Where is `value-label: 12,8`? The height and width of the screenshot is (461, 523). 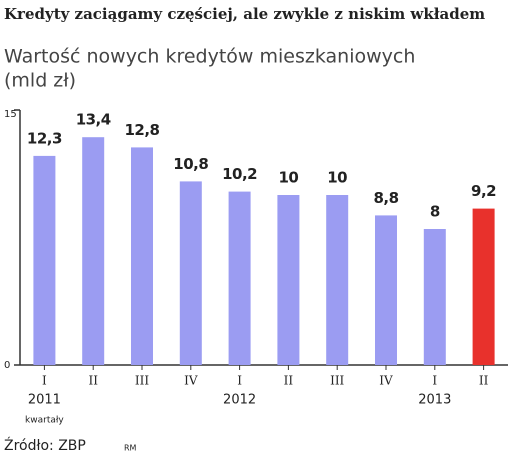
value-label: 12,8 is located at coordinates (141, 130).